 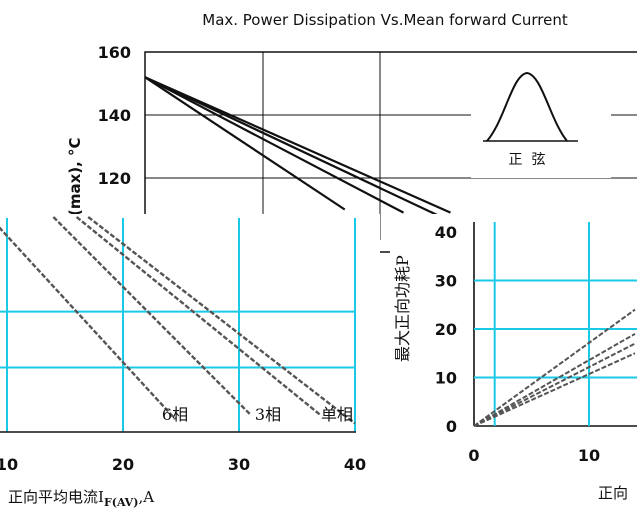 I want to click on top-chart-y-ticks: 120 140 160, so click(x=114, y=115).